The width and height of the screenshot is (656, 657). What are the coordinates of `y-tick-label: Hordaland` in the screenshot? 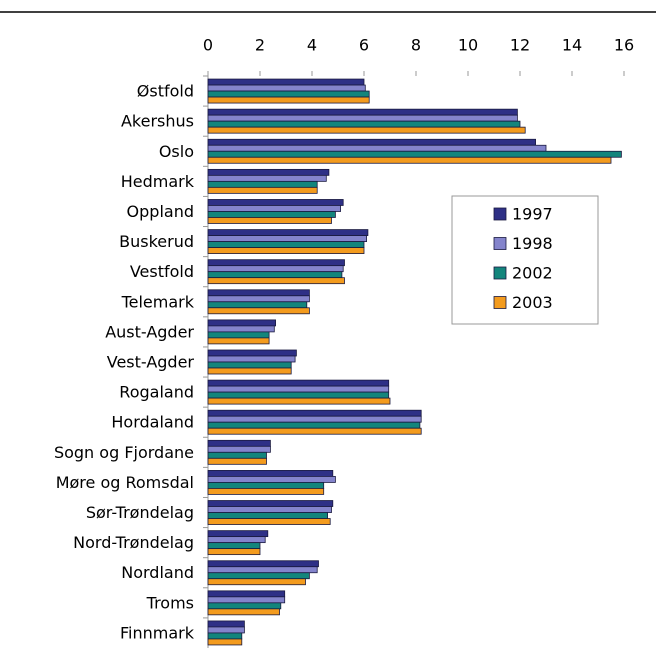 It's located at (152, 422).